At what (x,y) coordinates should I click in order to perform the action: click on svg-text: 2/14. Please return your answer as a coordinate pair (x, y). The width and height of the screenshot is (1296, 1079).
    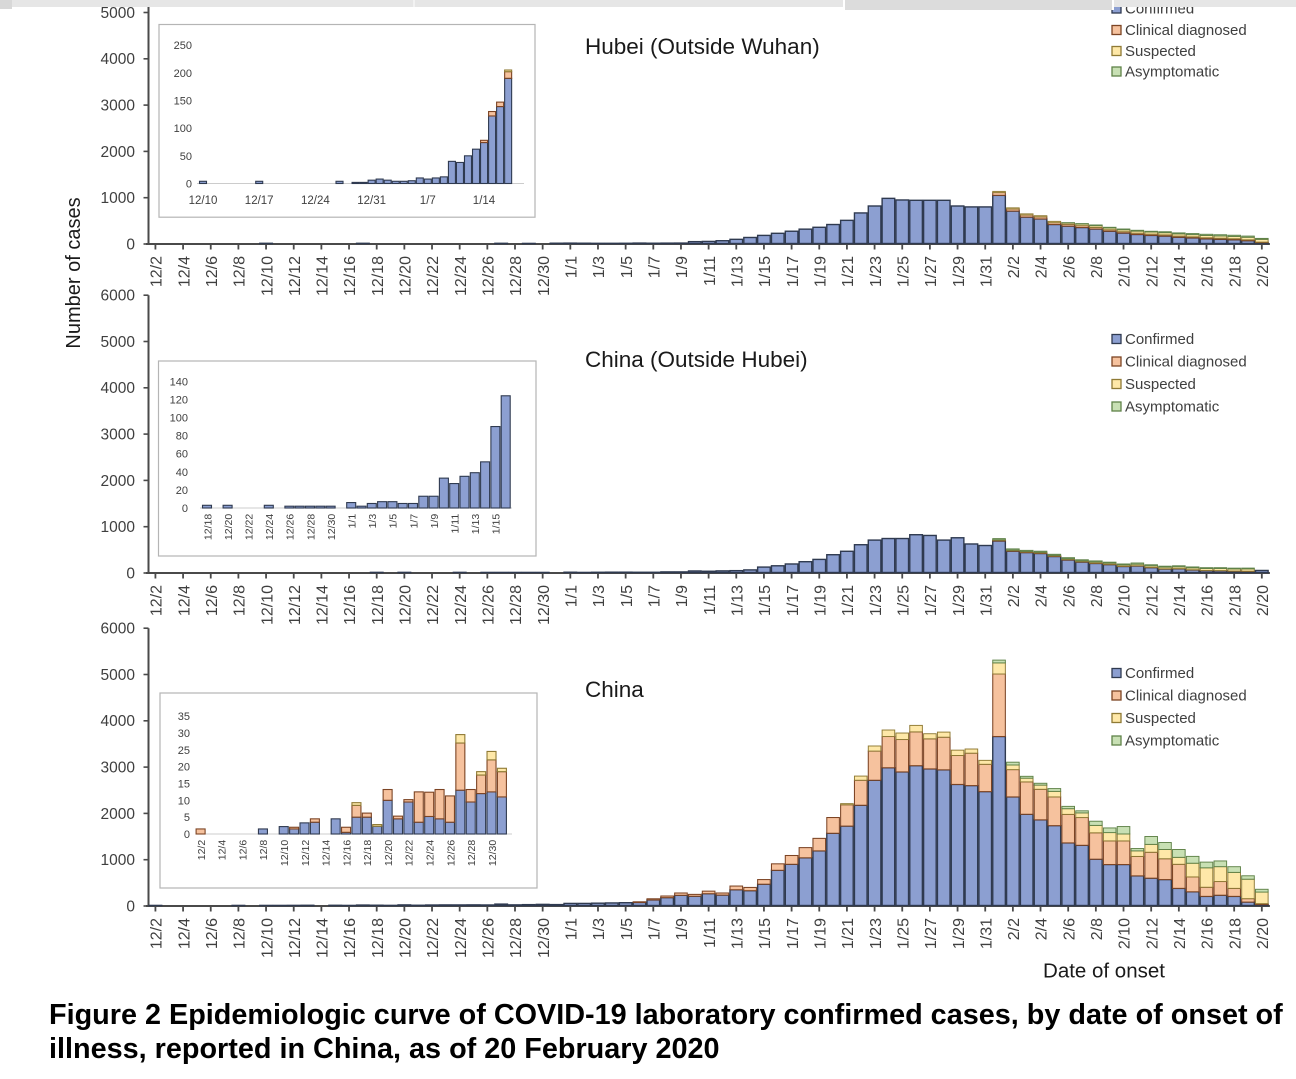
    Looking at the image, I should click on (1180, 271).